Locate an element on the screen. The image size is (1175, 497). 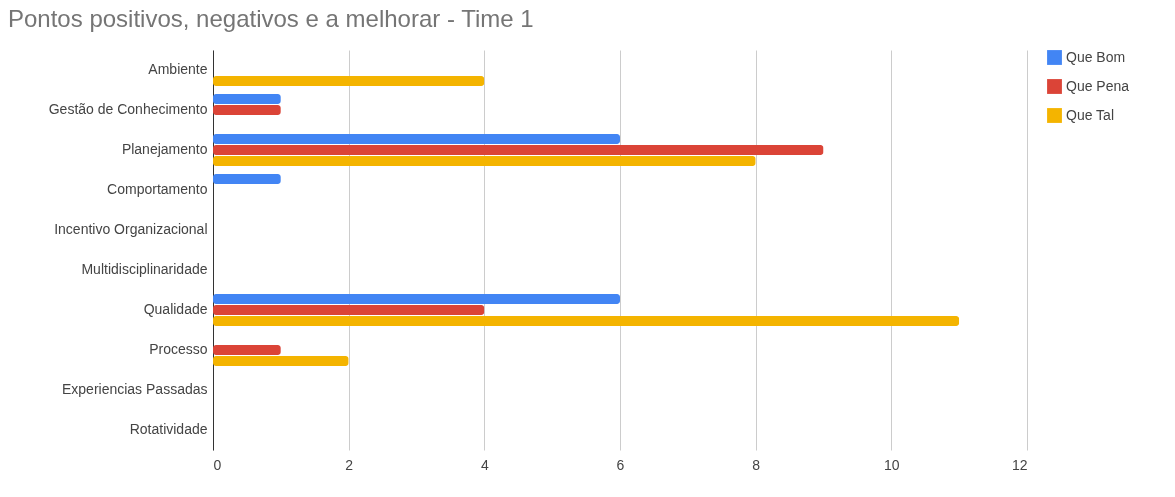
chart-title: Pontos positivos, negativos e a melhorar - Time 1 is located at coordinates (271, 18).